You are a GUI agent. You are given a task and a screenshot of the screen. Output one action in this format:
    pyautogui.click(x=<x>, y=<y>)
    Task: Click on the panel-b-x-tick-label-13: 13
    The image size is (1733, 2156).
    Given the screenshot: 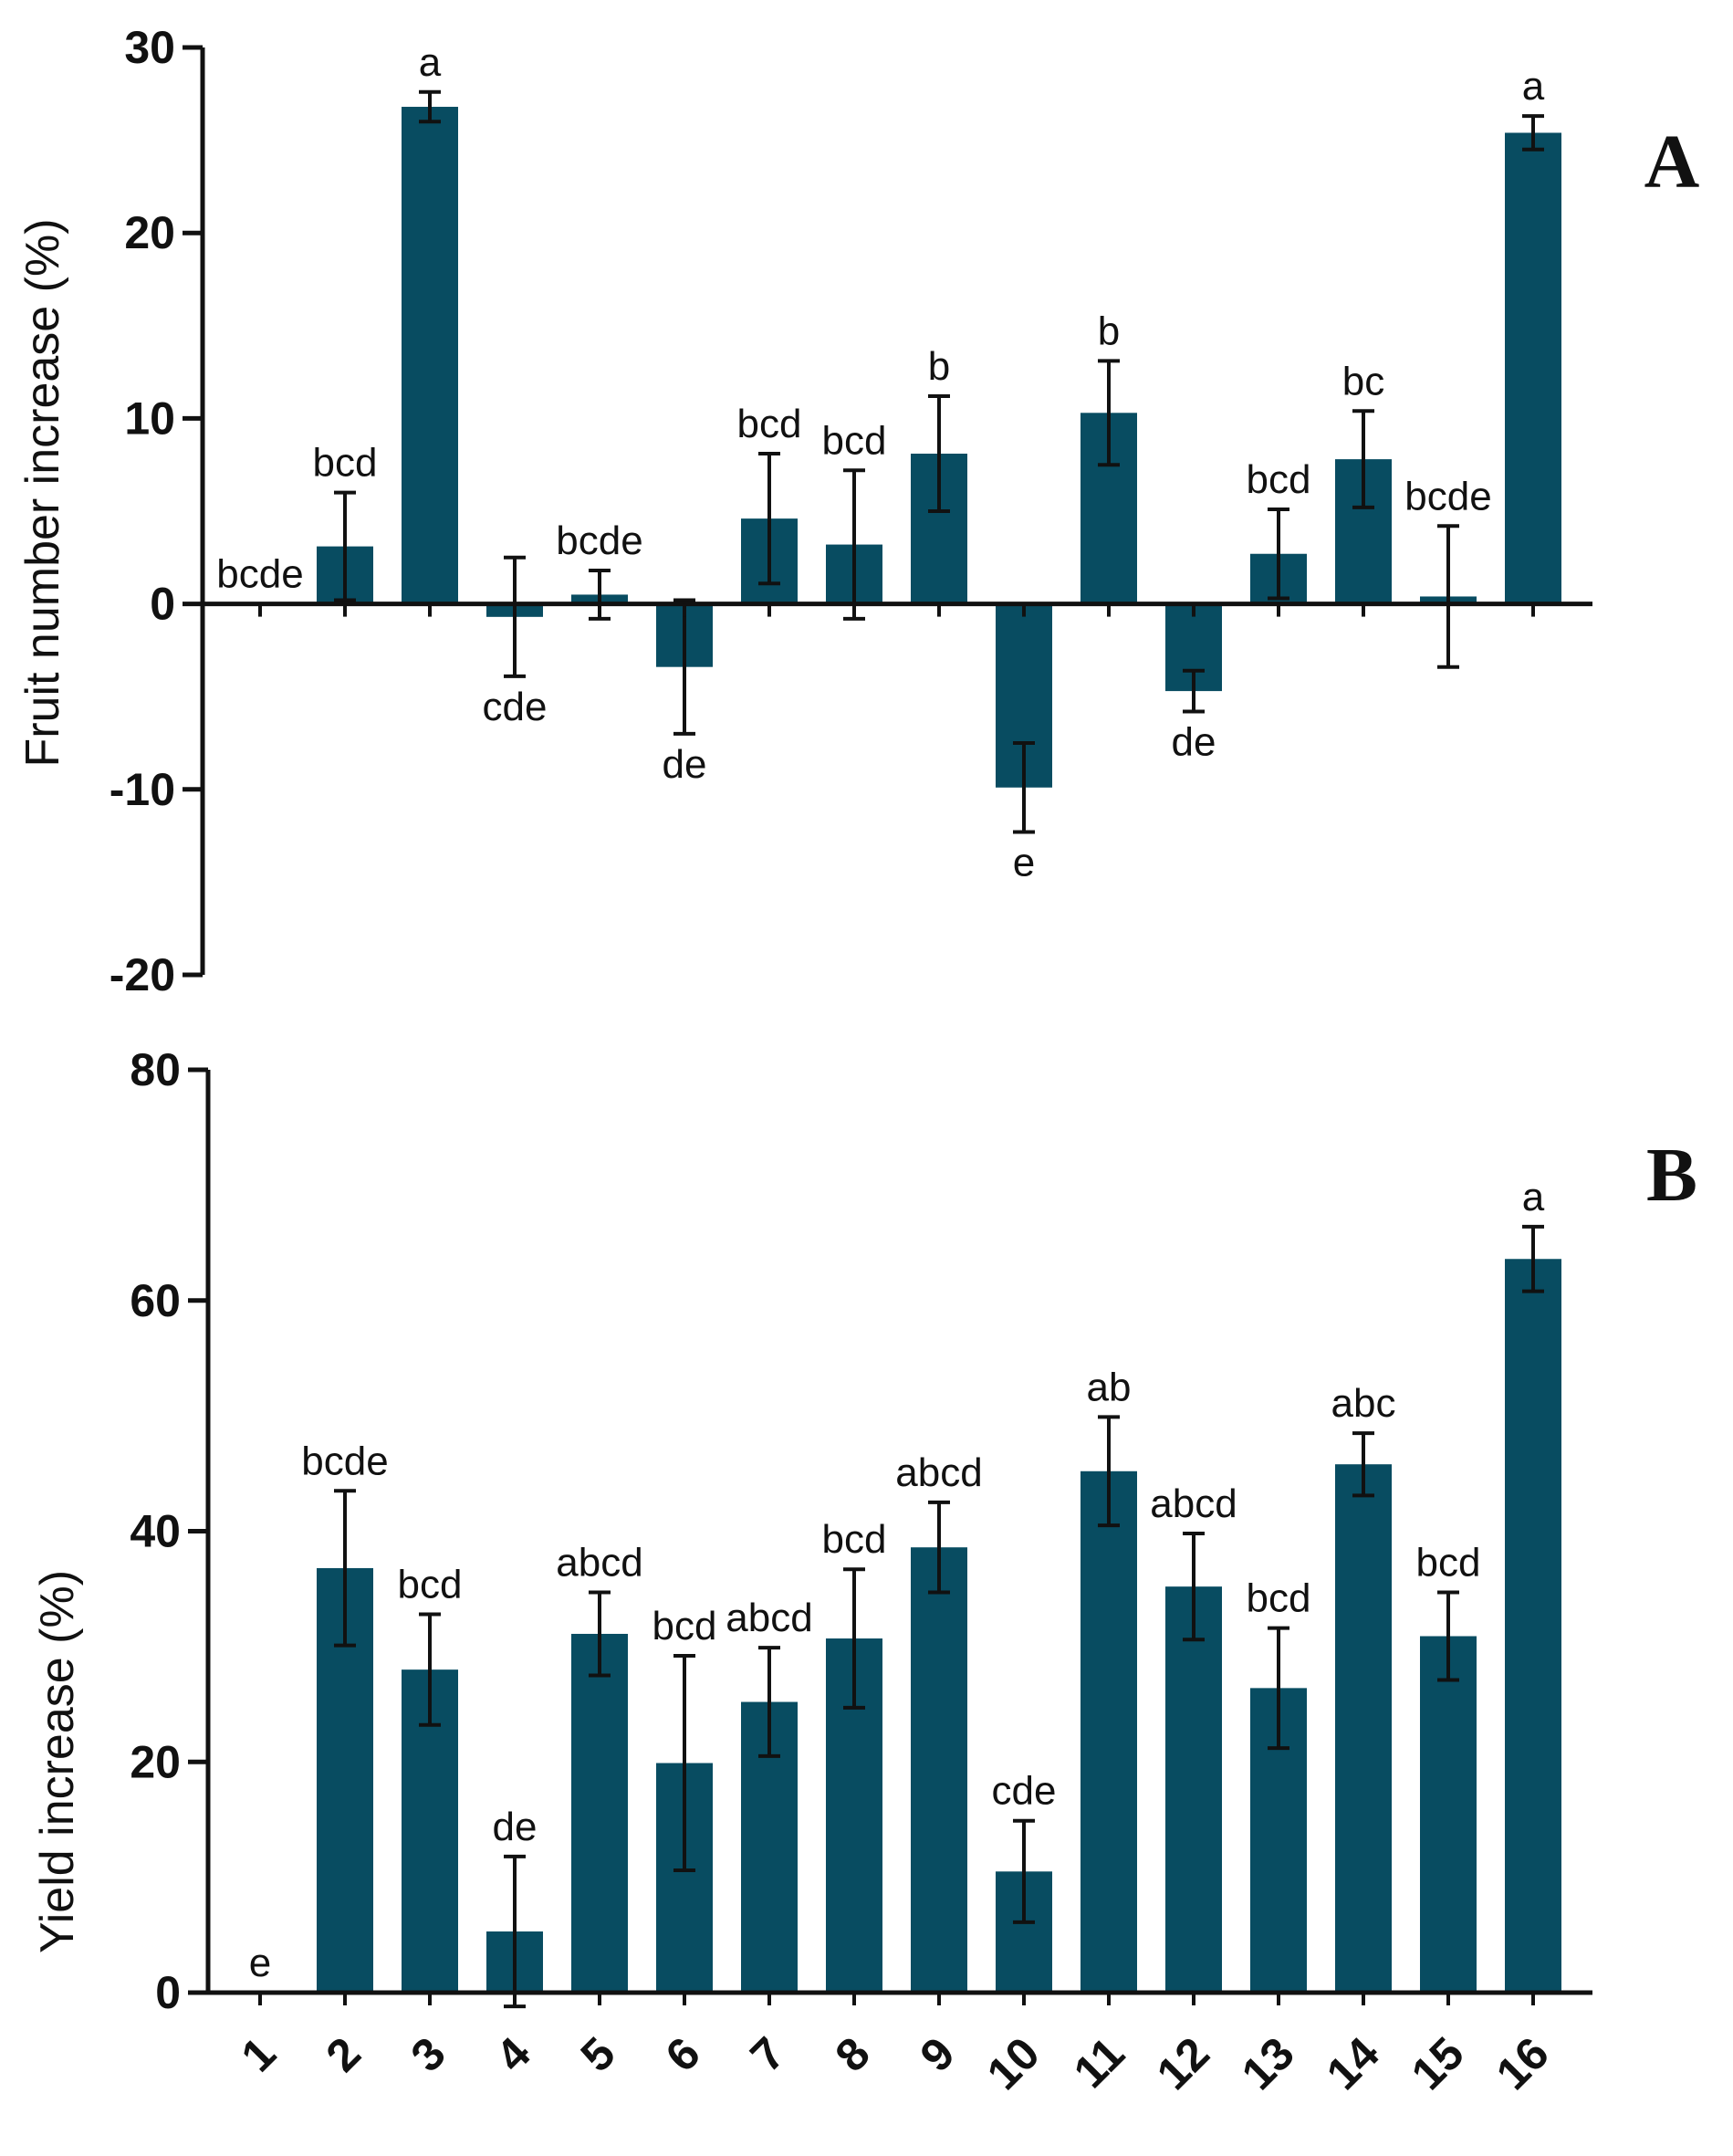 What is the action you would take?
    pyautogui.click(x=1268, y=2063)
    